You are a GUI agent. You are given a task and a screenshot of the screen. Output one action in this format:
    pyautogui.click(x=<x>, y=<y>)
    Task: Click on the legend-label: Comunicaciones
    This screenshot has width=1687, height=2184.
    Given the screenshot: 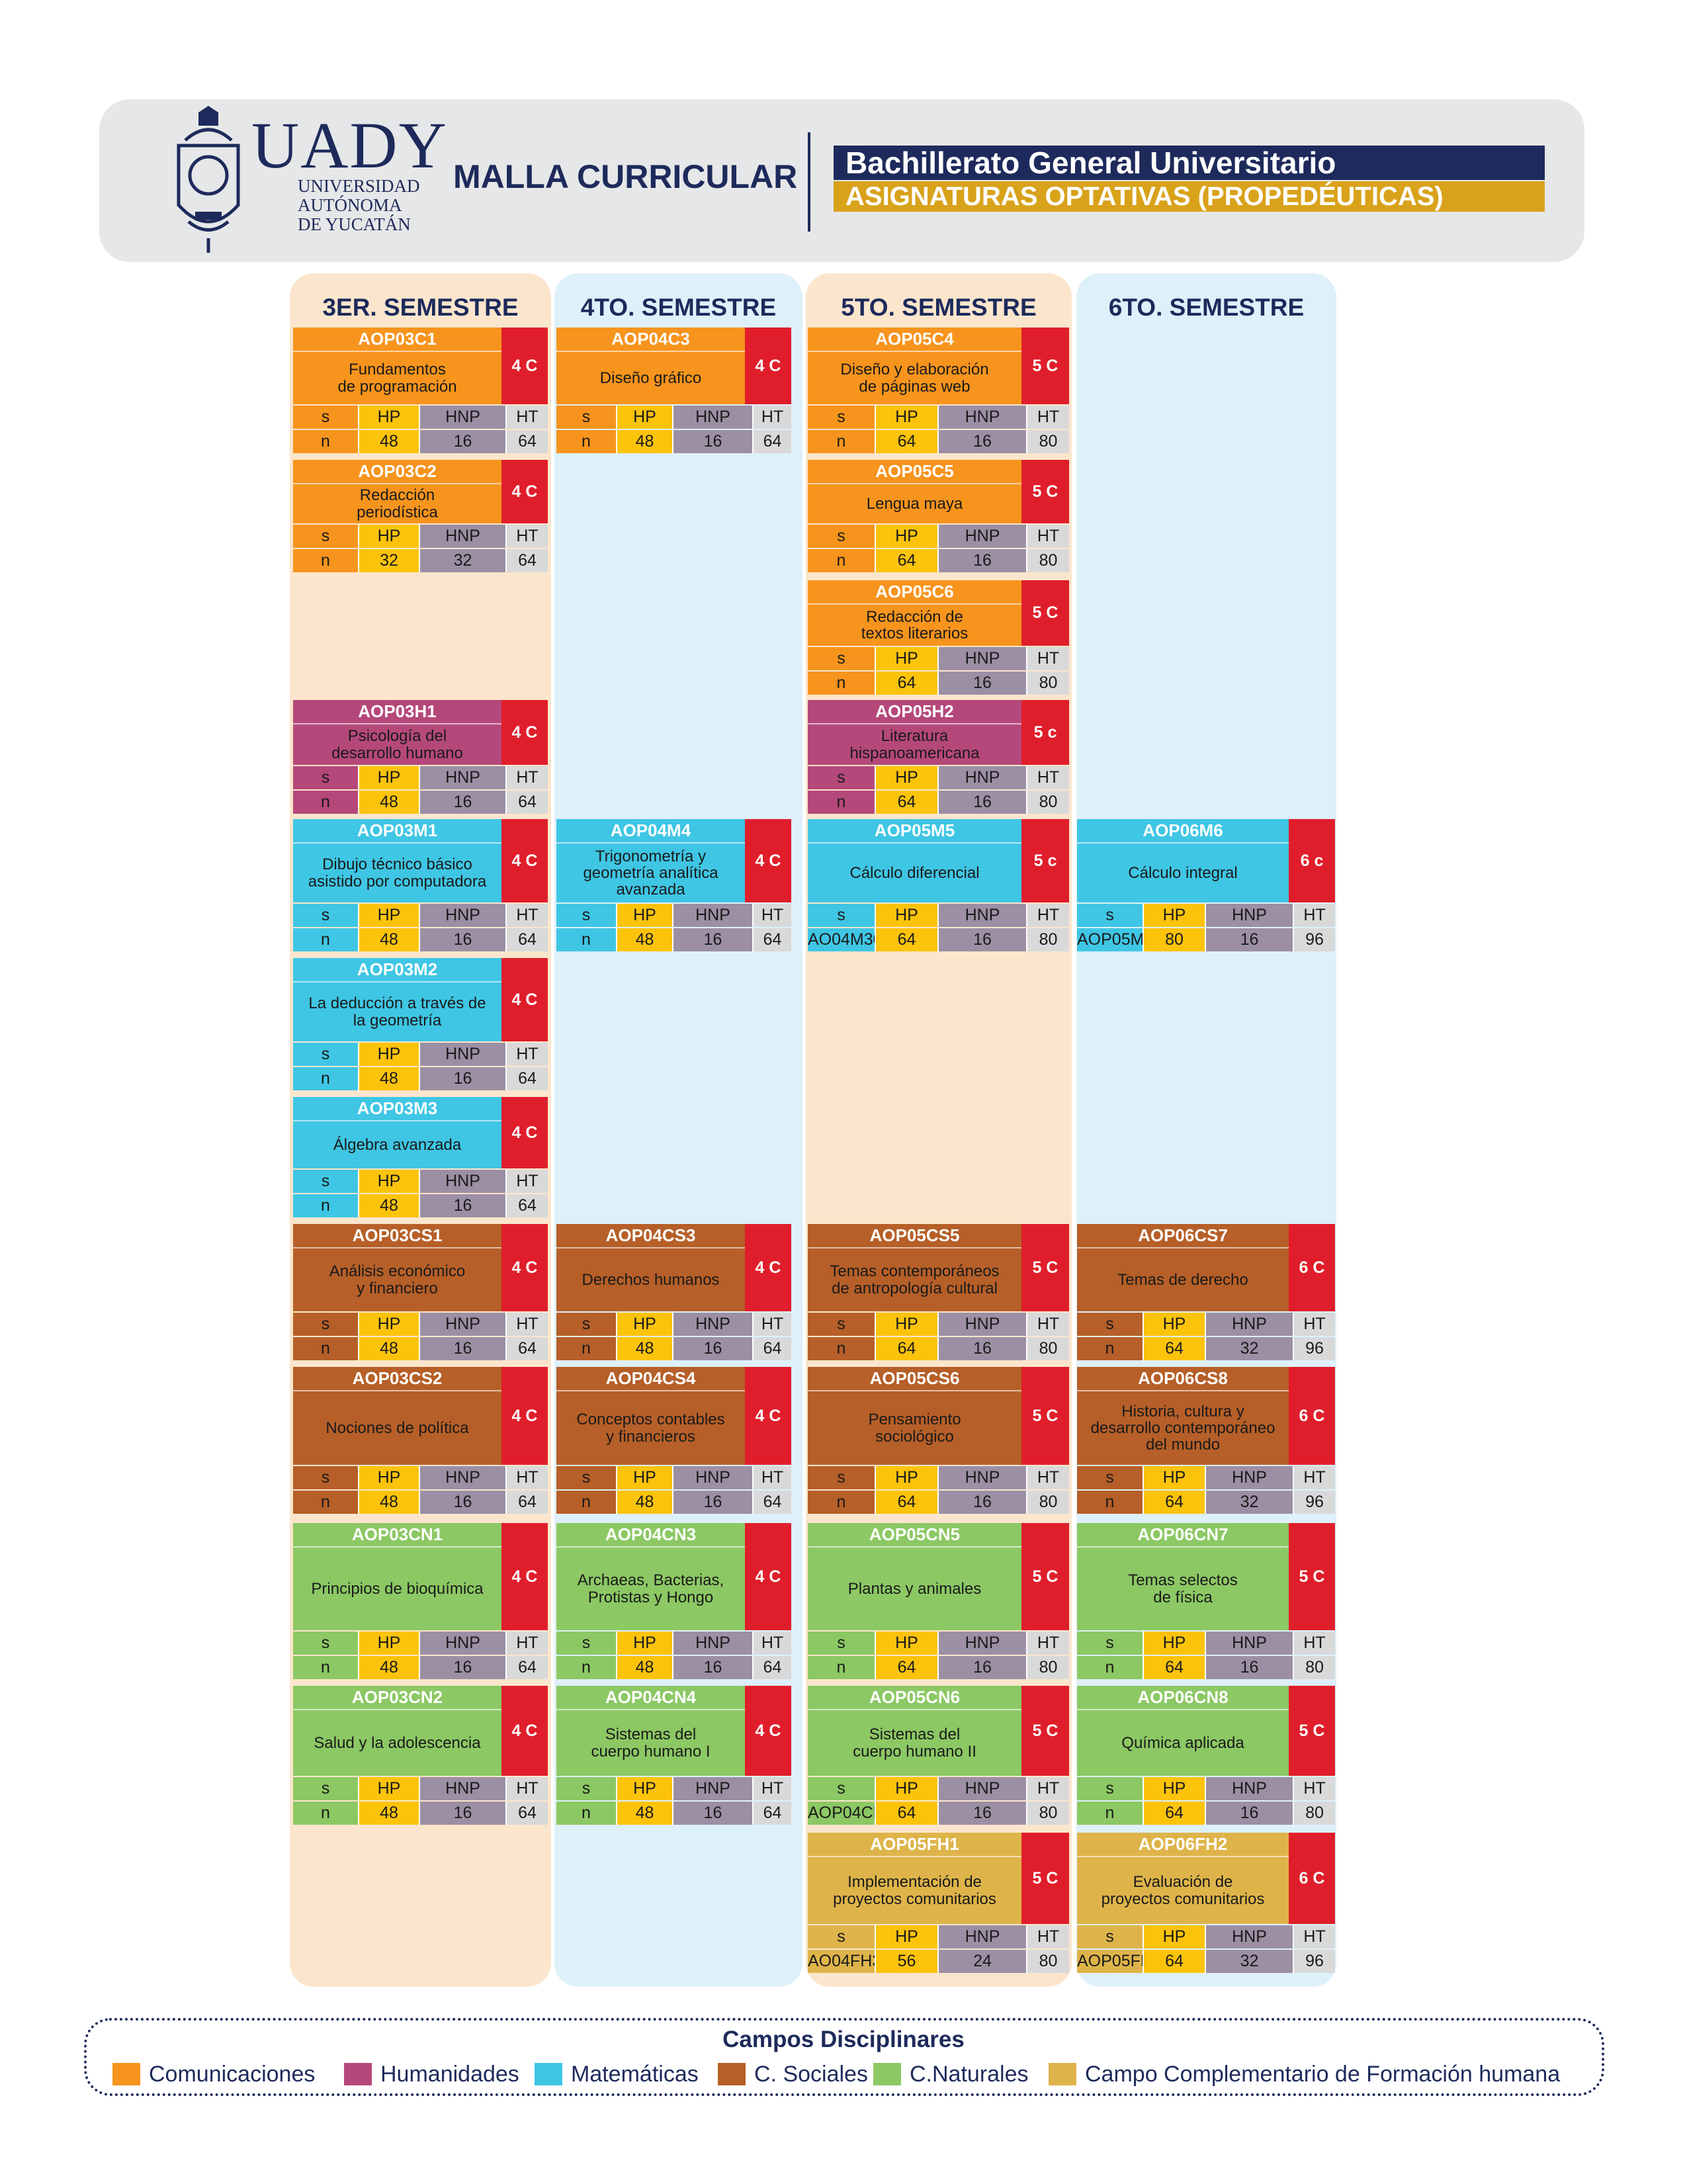 What is the action you would take?
    pyautogui.click(x=232, y=2074)
    